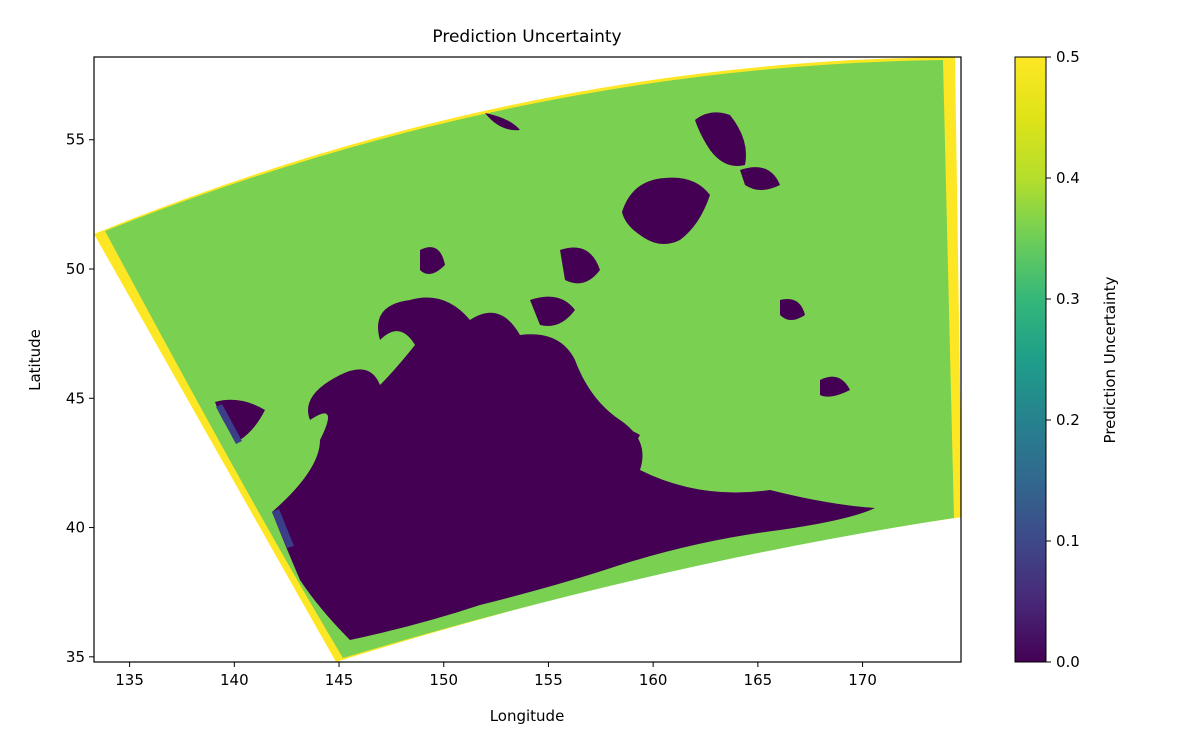 The width and height of the screenshot is (1200, 754). I want to click on chart-title: Prediction Uncertainty, so click(526, 37).